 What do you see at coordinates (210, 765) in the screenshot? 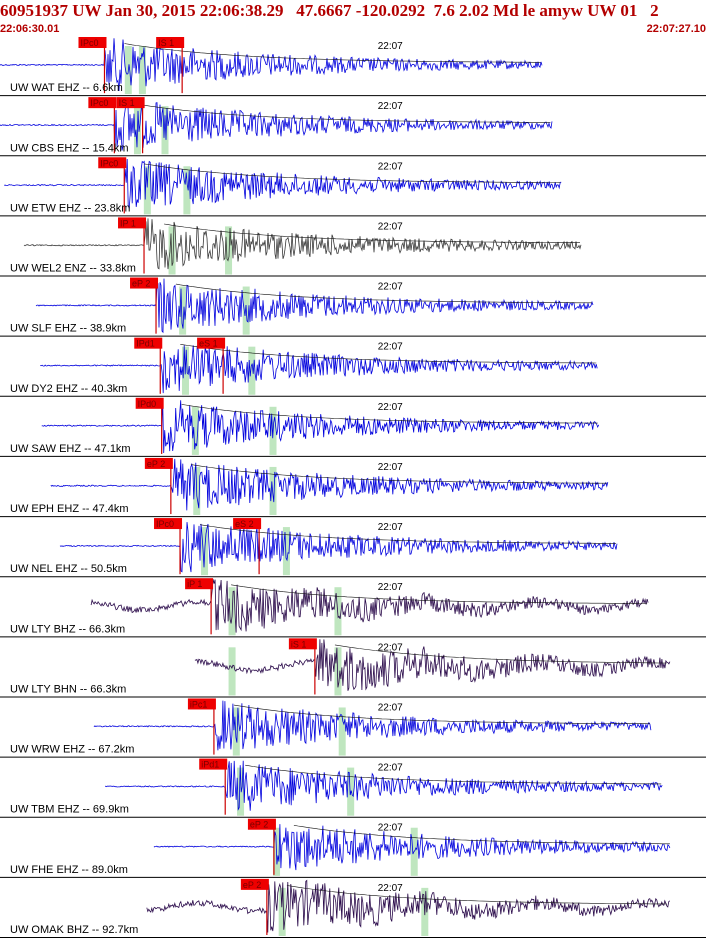
I see `pick-label: iPd1` at bounding box center [210, 765].